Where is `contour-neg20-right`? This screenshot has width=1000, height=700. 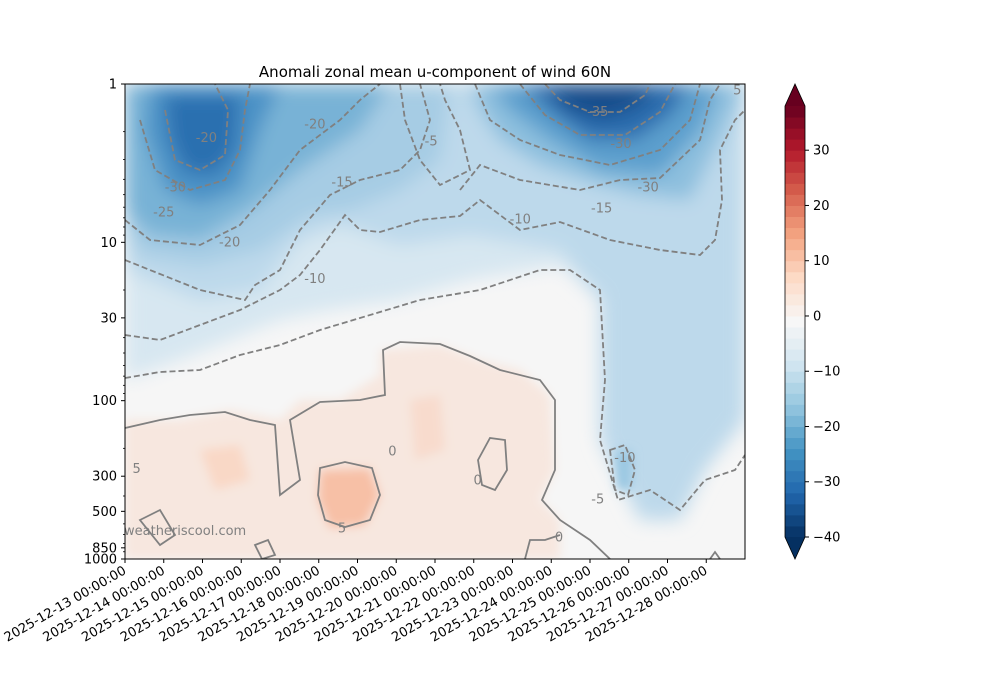
contour-neg20-right is located at coordinates (587, 125).